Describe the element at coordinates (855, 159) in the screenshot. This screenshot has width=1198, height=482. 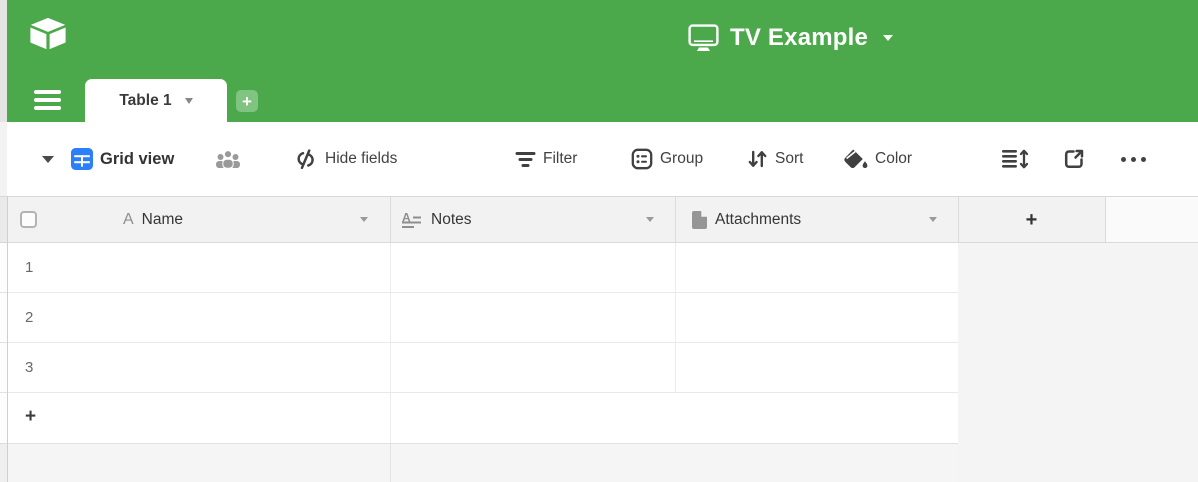
I see `paint-bucket-icon` at that location.